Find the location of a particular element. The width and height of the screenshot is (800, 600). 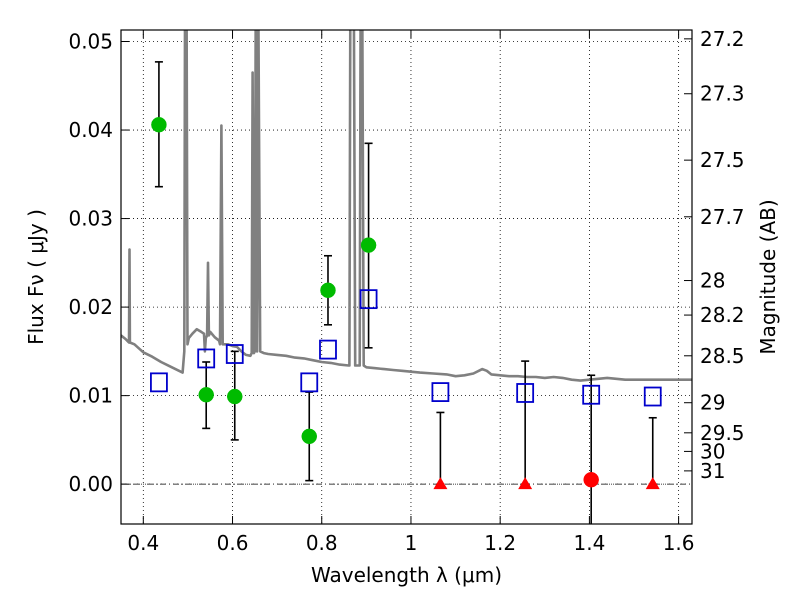

x-tick-label: 1.4 is located at coordinates (589, 543).